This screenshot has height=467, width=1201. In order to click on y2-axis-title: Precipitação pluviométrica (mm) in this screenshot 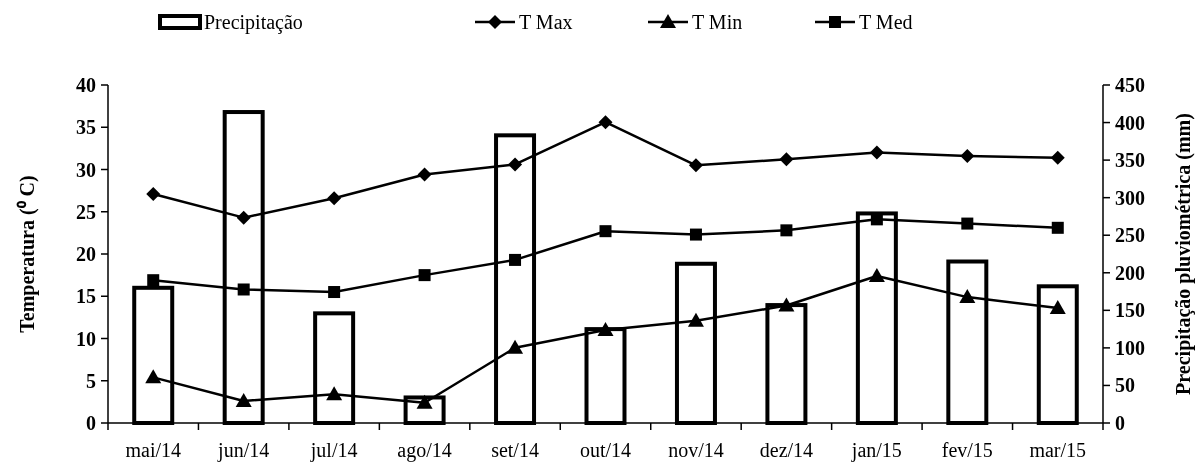, I will do `click(1183, 254)`.